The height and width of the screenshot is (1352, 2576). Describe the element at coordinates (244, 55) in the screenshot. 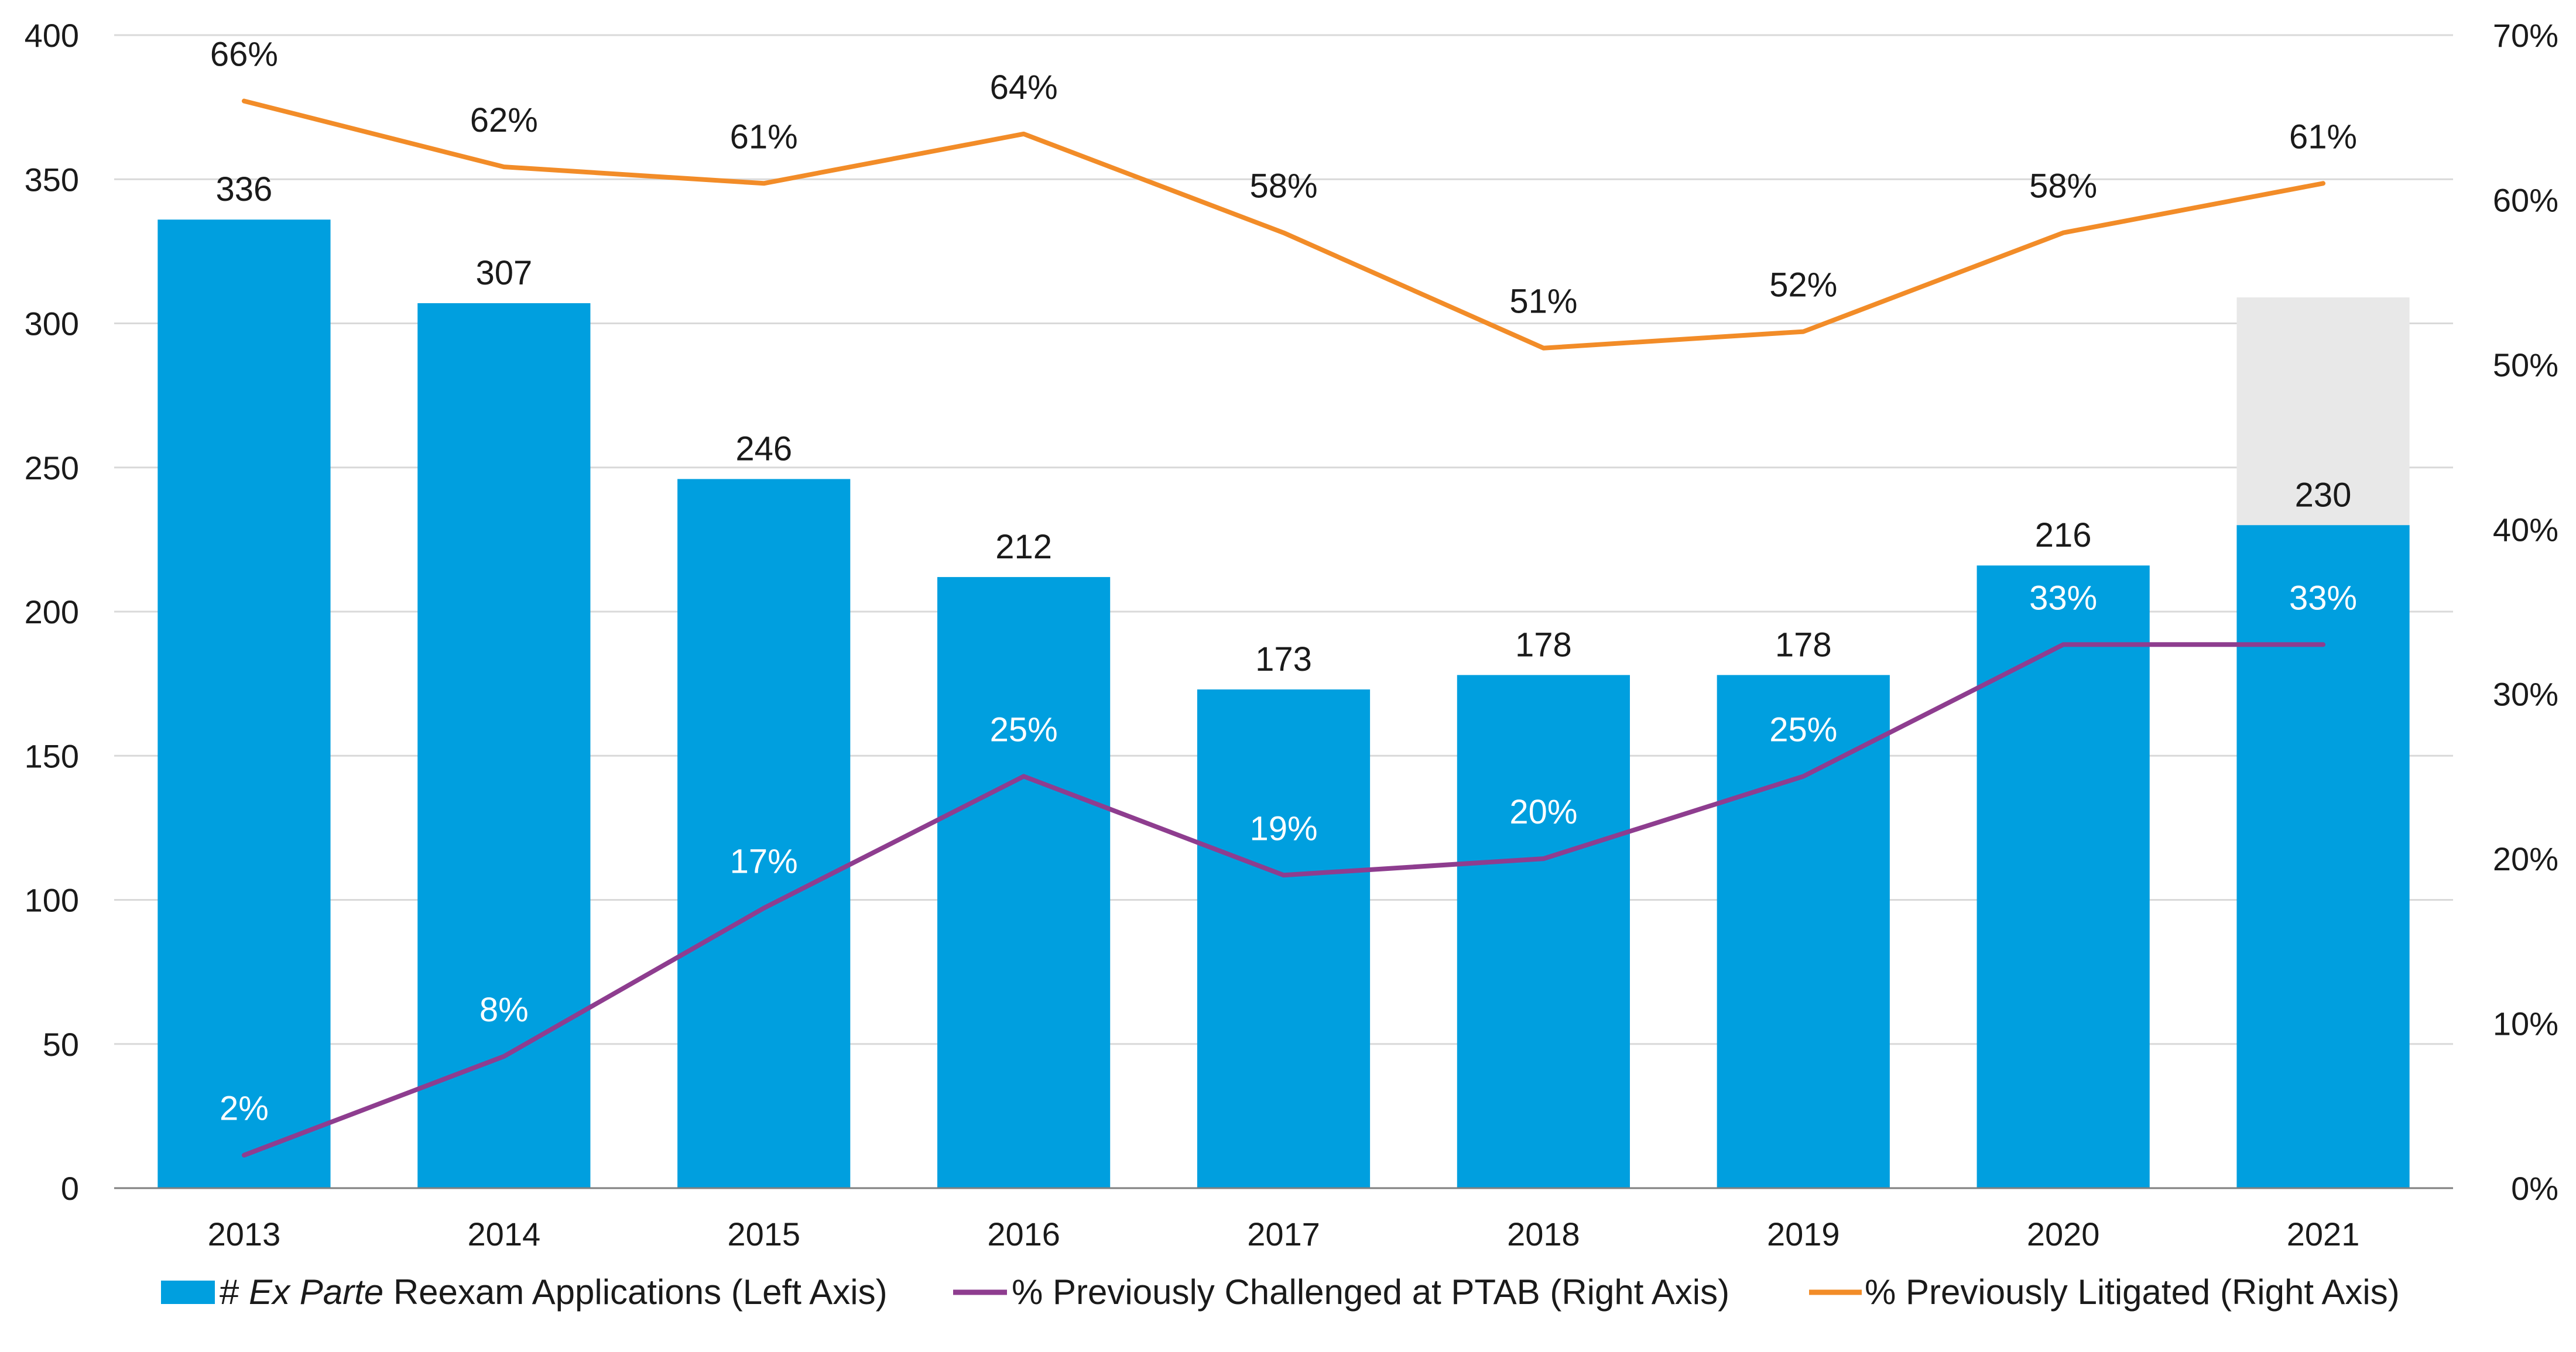

I see `line-value-label: 66%` at that location.